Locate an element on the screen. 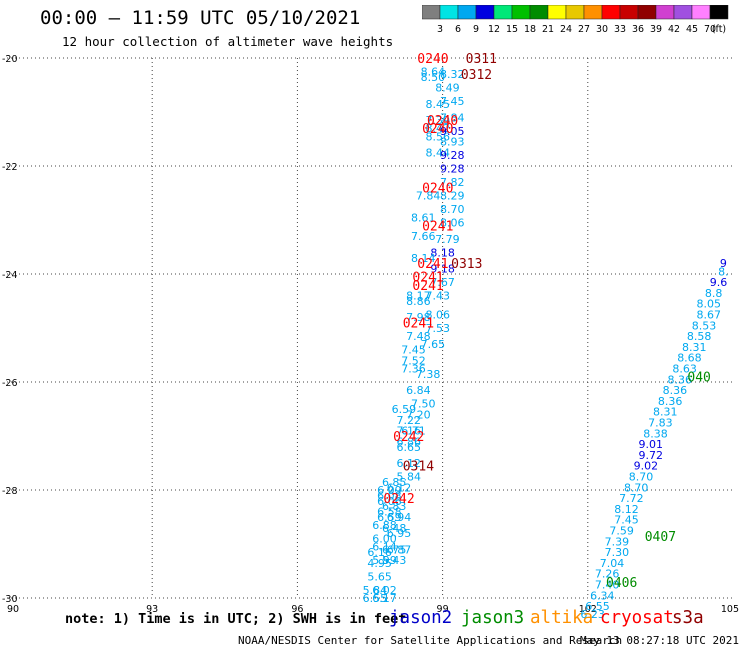 Image resolution: width=740 pixels, height=650 pixels. y-tick-label: -28 is located at coordinates (10, 491).